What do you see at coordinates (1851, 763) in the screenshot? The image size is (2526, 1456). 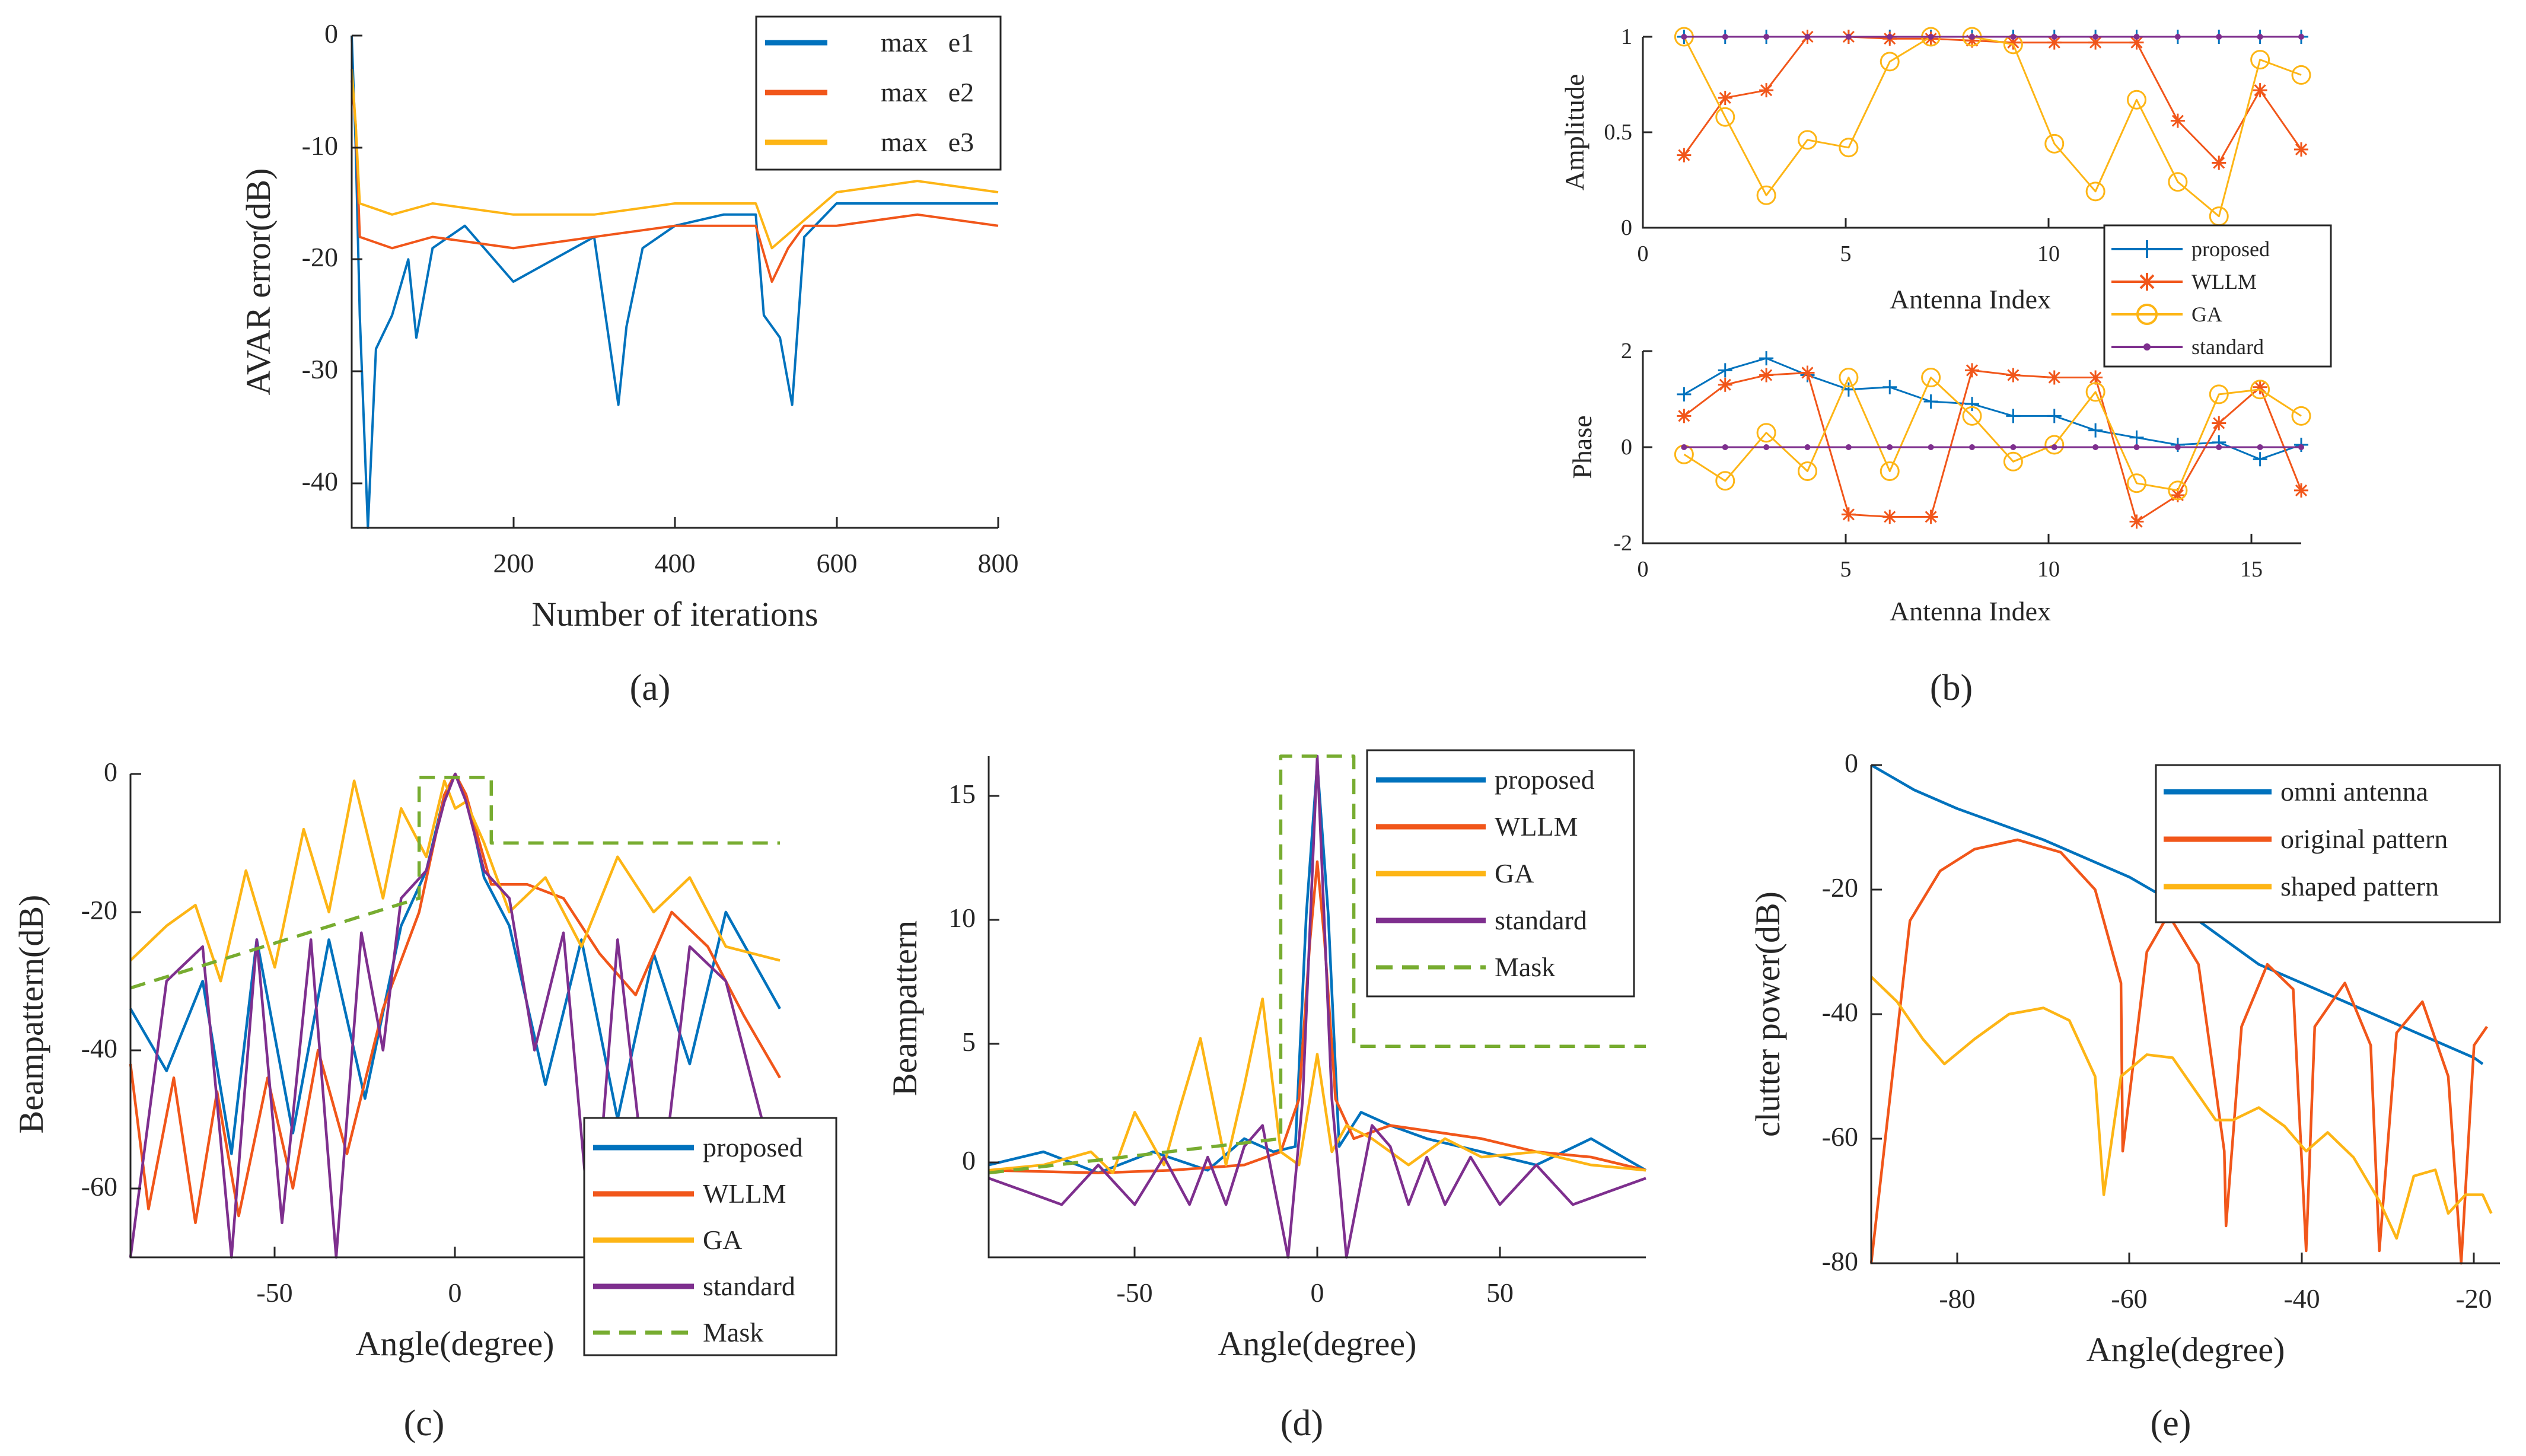 I see `ytick-label-e: 0` at bounding box center [1851, 763].